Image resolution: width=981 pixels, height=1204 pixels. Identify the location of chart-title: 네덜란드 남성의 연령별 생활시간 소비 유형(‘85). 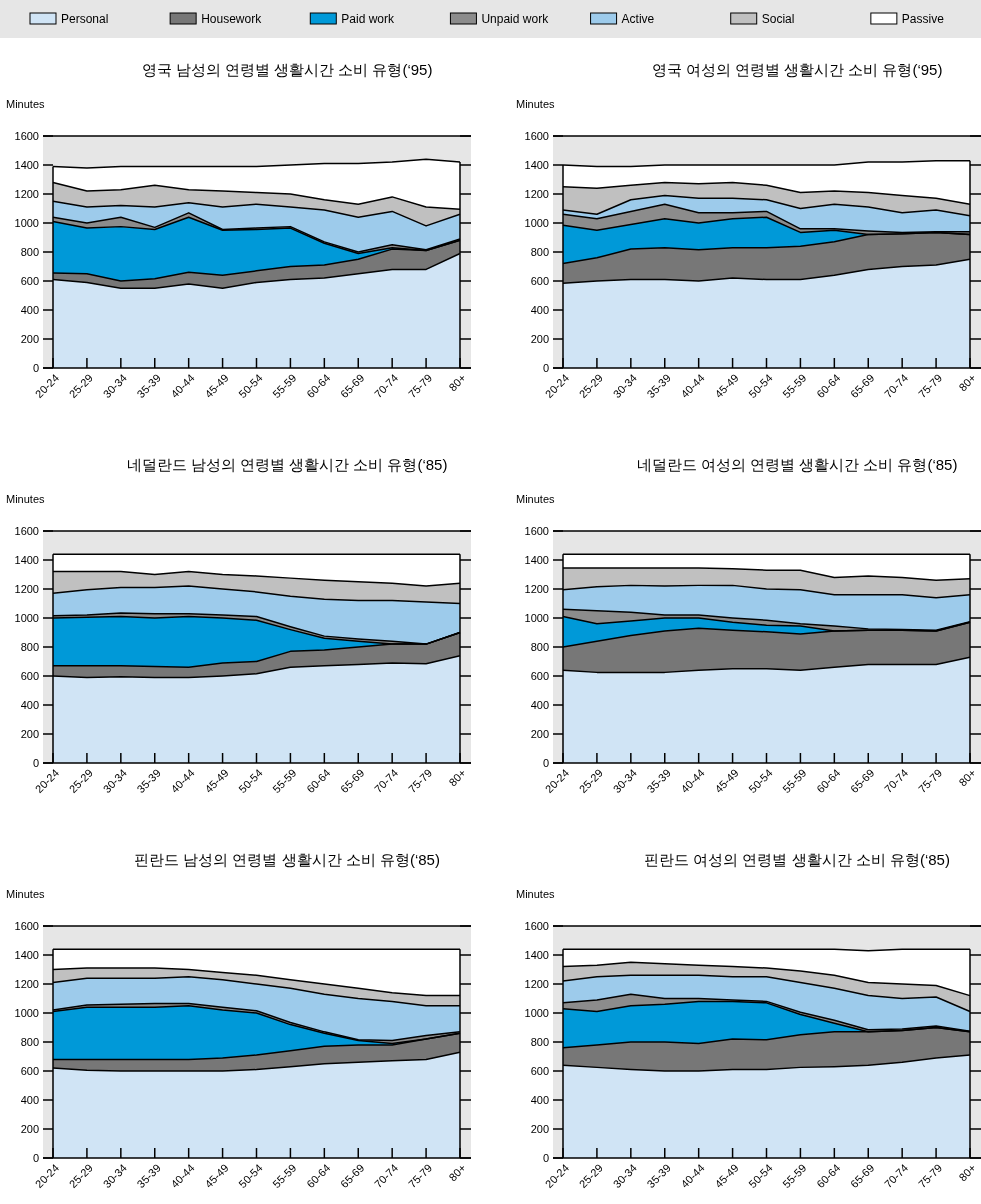
(287, 464).